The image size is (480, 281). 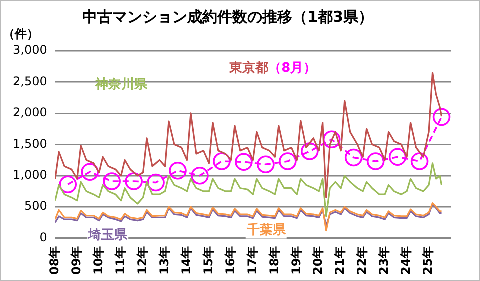 What do you see at coordinates (30, 81) in the screenshot?
I see `y-tick-label: 2,500` at bounding box center [30, 81].